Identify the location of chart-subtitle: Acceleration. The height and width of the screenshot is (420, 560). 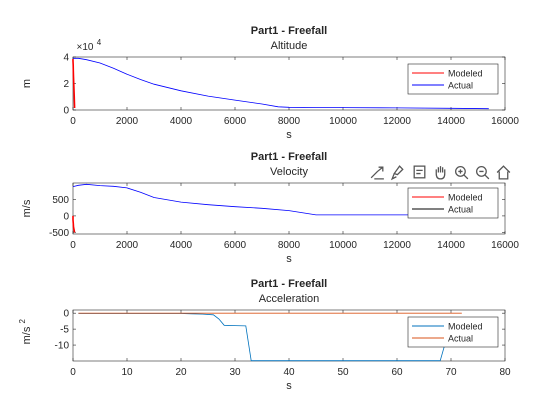
(289, 299).